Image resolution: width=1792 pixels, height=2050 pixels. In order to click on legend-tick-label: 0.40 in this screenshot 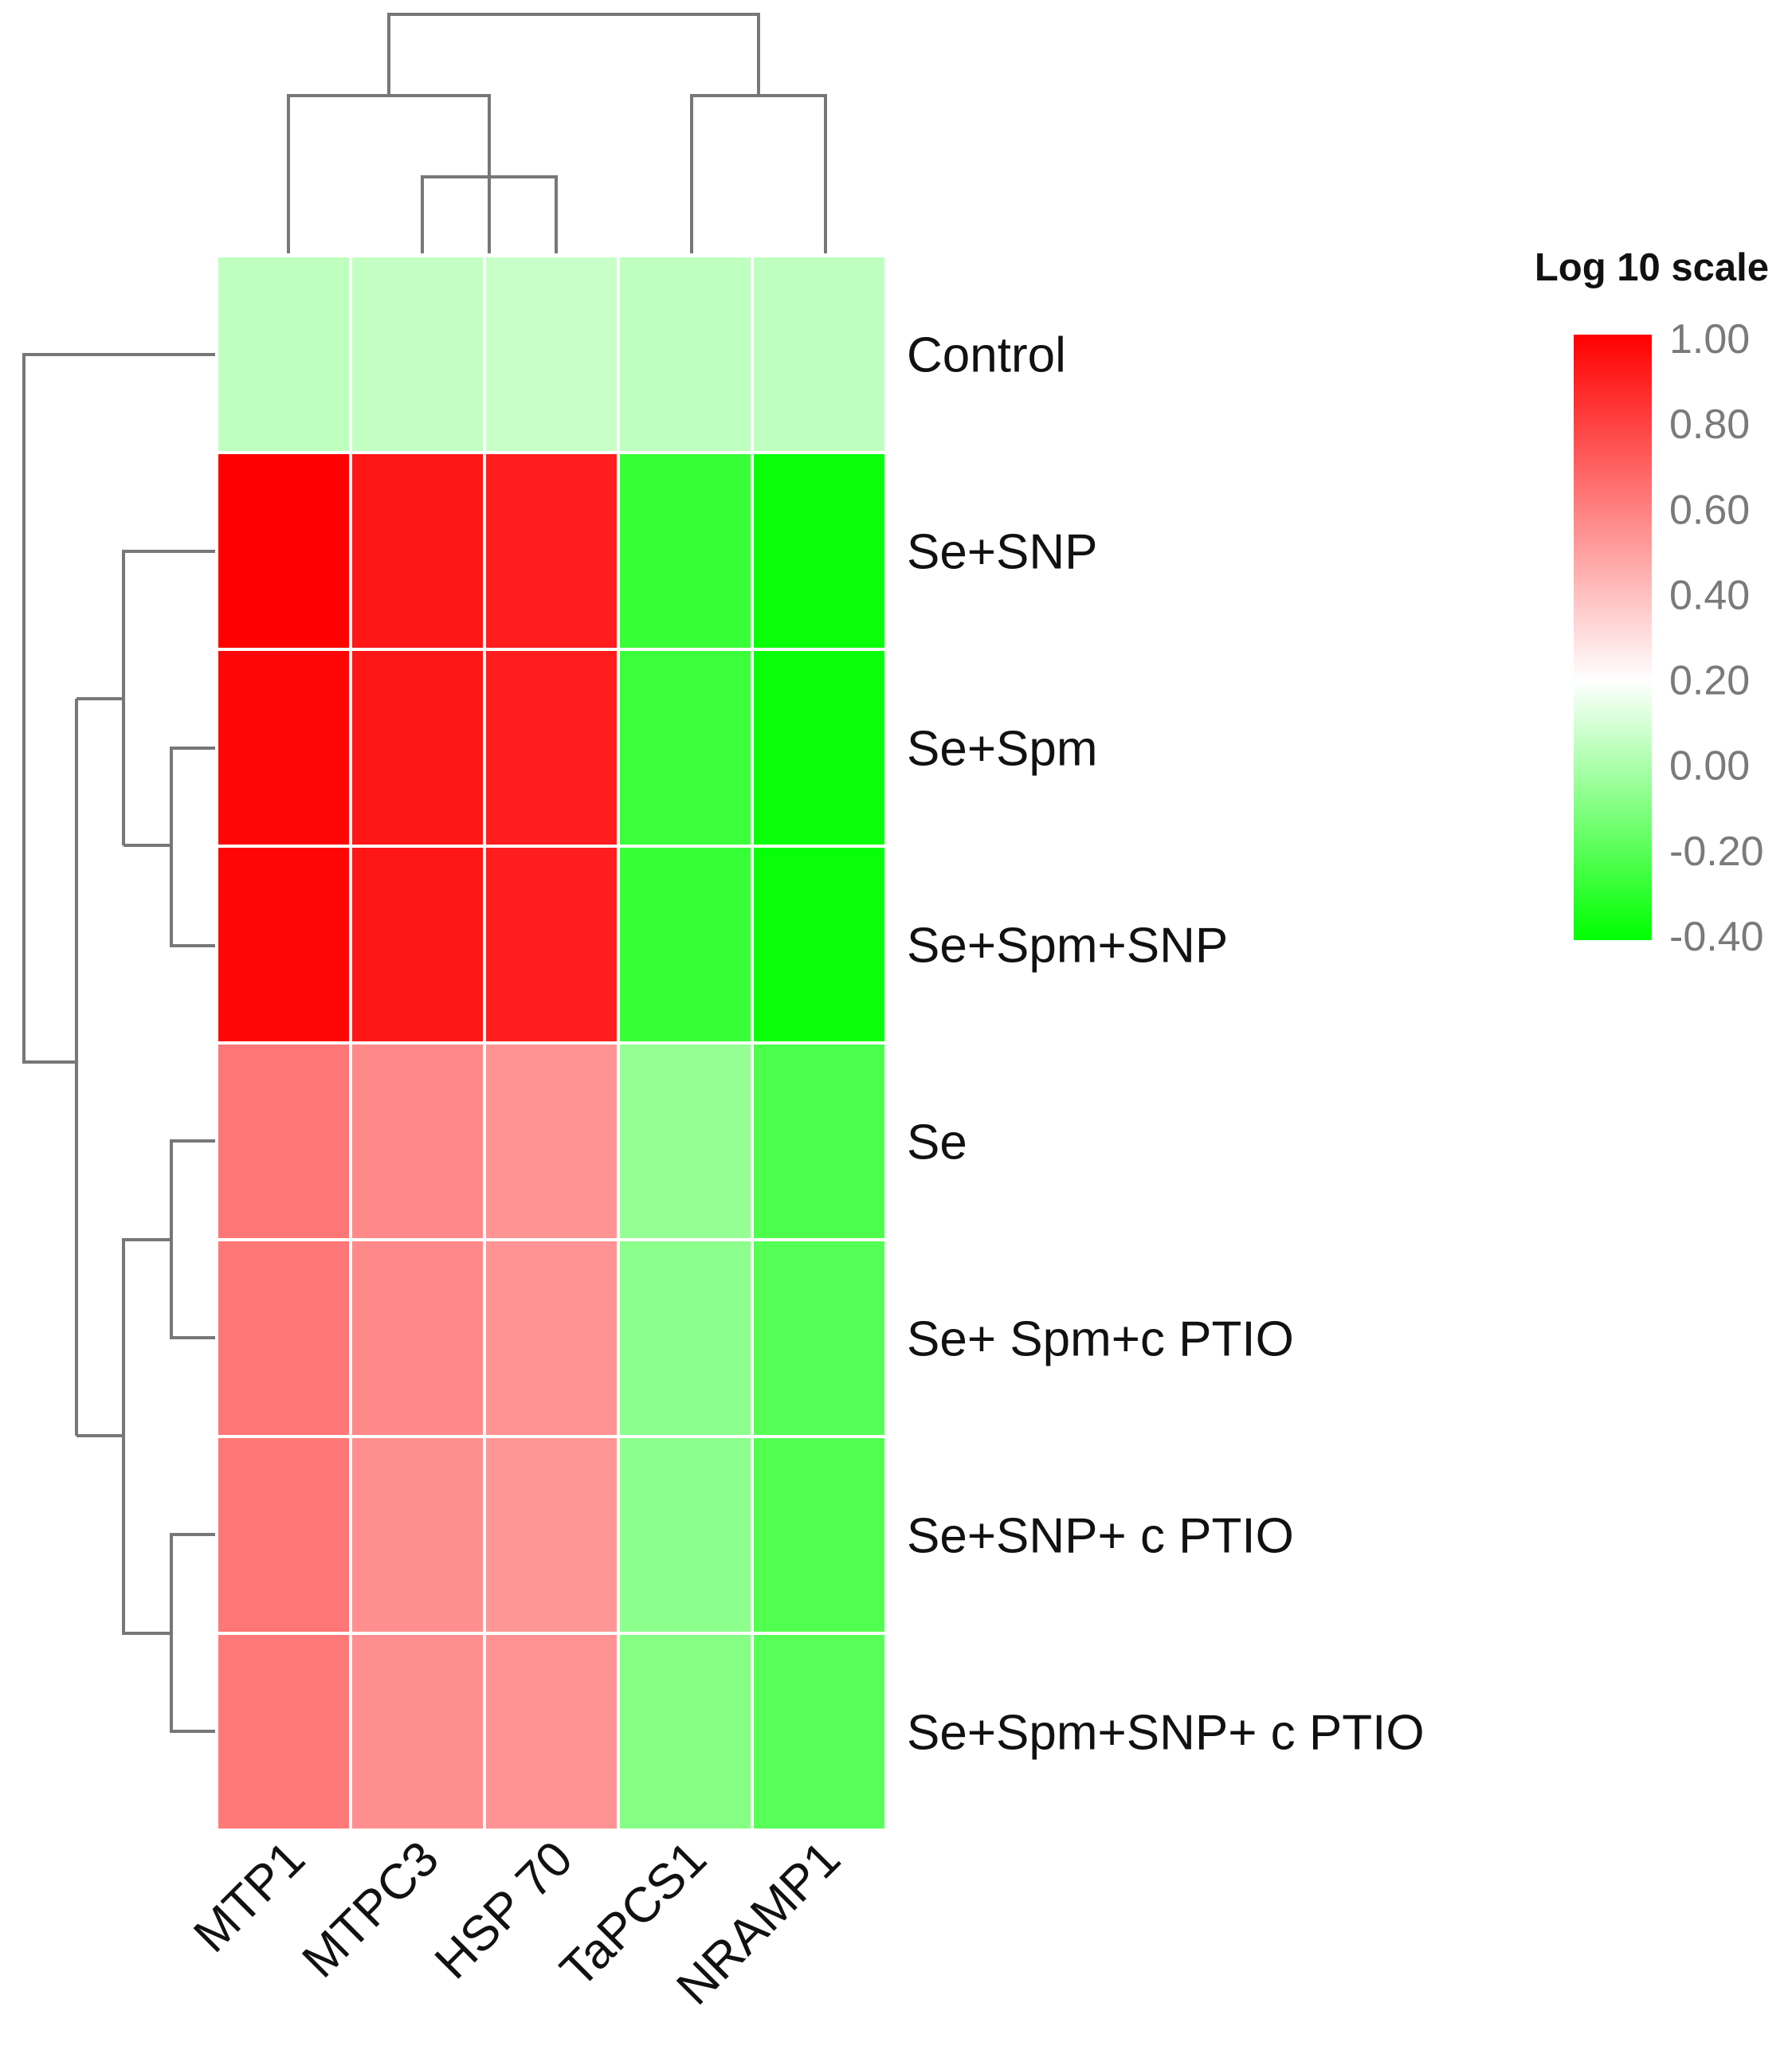, I will do `click(1709, 595)`.